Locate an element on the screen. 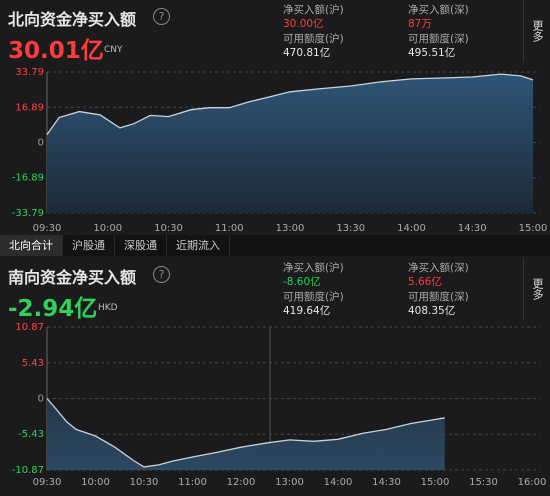  y-tick-label: 10.87 is located at coordinates (29, 327).